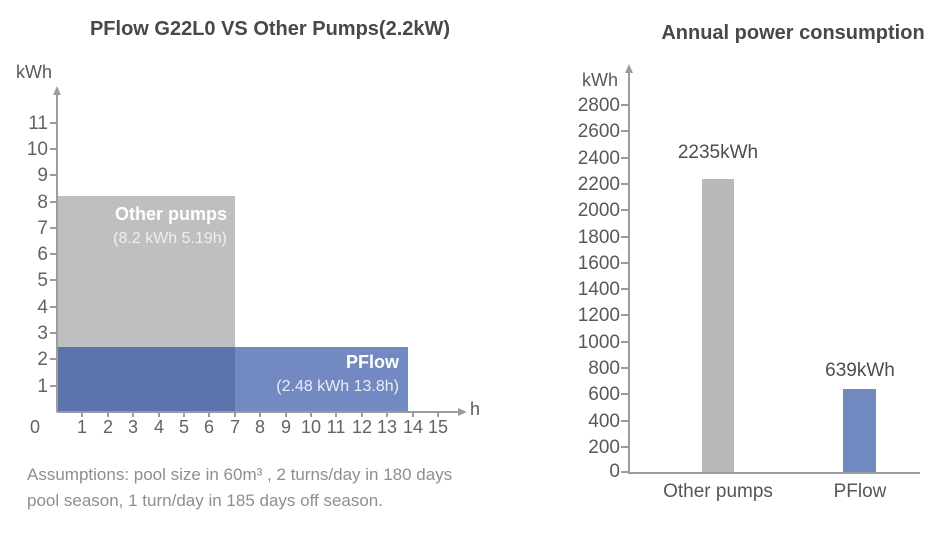  What do you see at coordinates (42, 333) in the screenshot?
I see `y-tick-label: 3` at bounding box center [42, 333].